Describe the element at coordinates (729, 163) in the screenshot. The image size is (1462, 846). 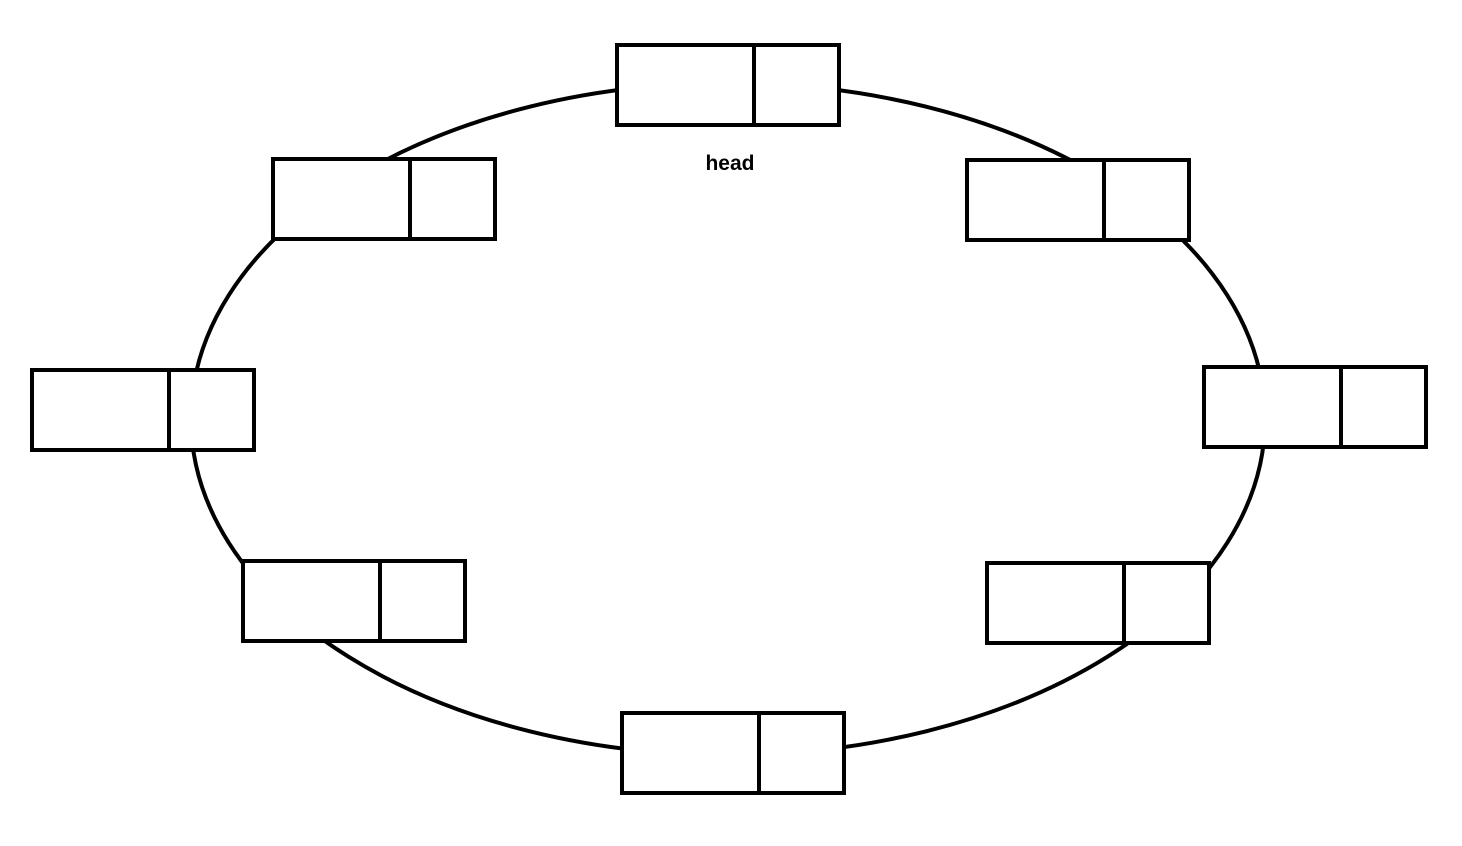
I see `head-label: head` at that location.